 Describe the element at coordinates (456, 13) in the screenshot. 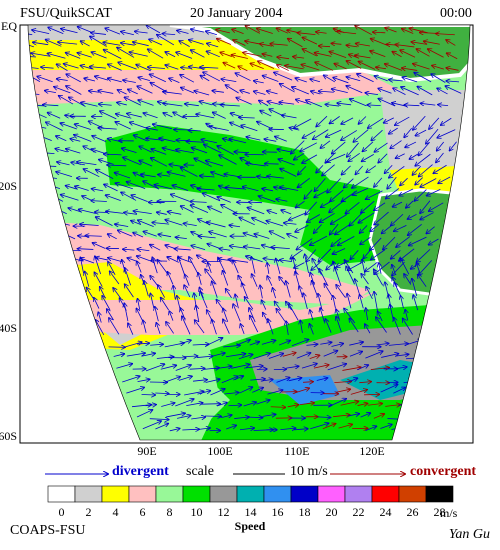

I see `time: 00:00` at that location.